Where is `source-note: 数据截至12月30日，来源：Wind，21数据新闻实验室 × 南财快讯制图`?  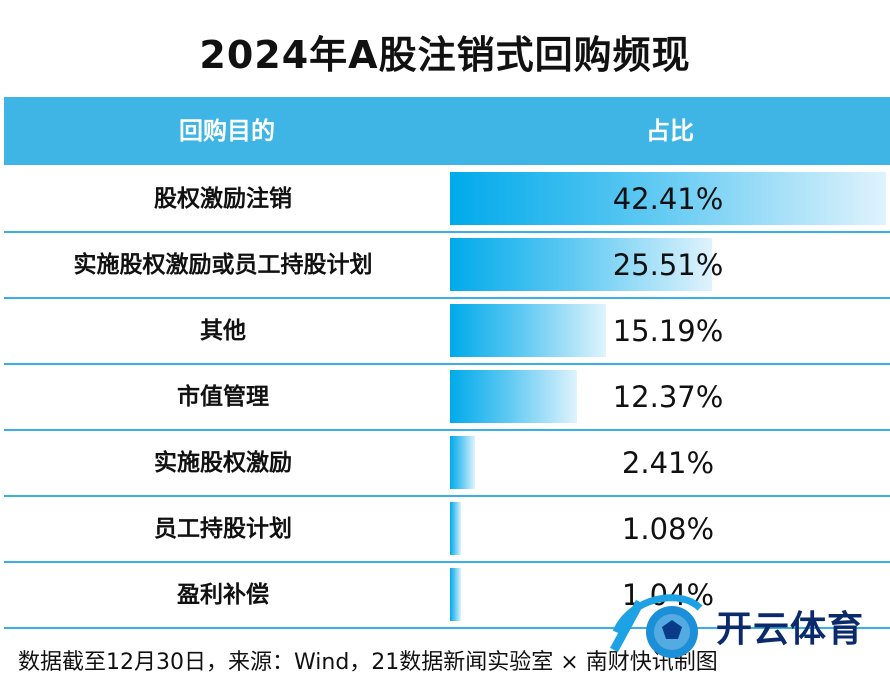
source-note: 数据截至12月30日，来源：Wind，21数据新闻实验室 × 南财快讯制图 is located at coordinates (368, 662).